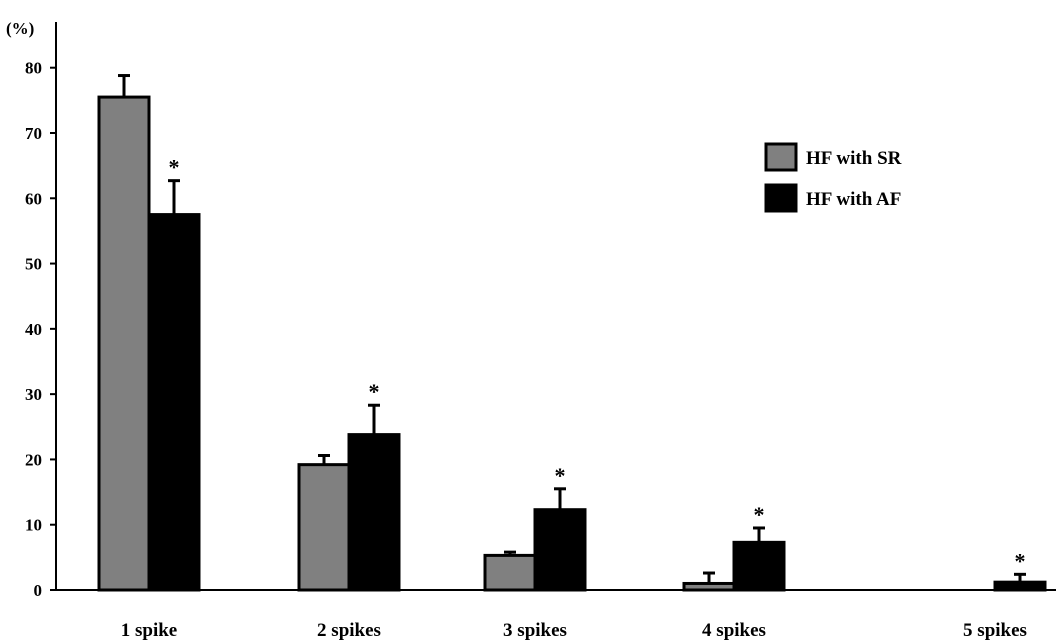 Image resolution: width=1059 pixels, height=644 pixels. What do you see at coordinates (995, 630) in the screenshot?
I see `x-category-label: 5 spikes` at bounding box center [995, 630].